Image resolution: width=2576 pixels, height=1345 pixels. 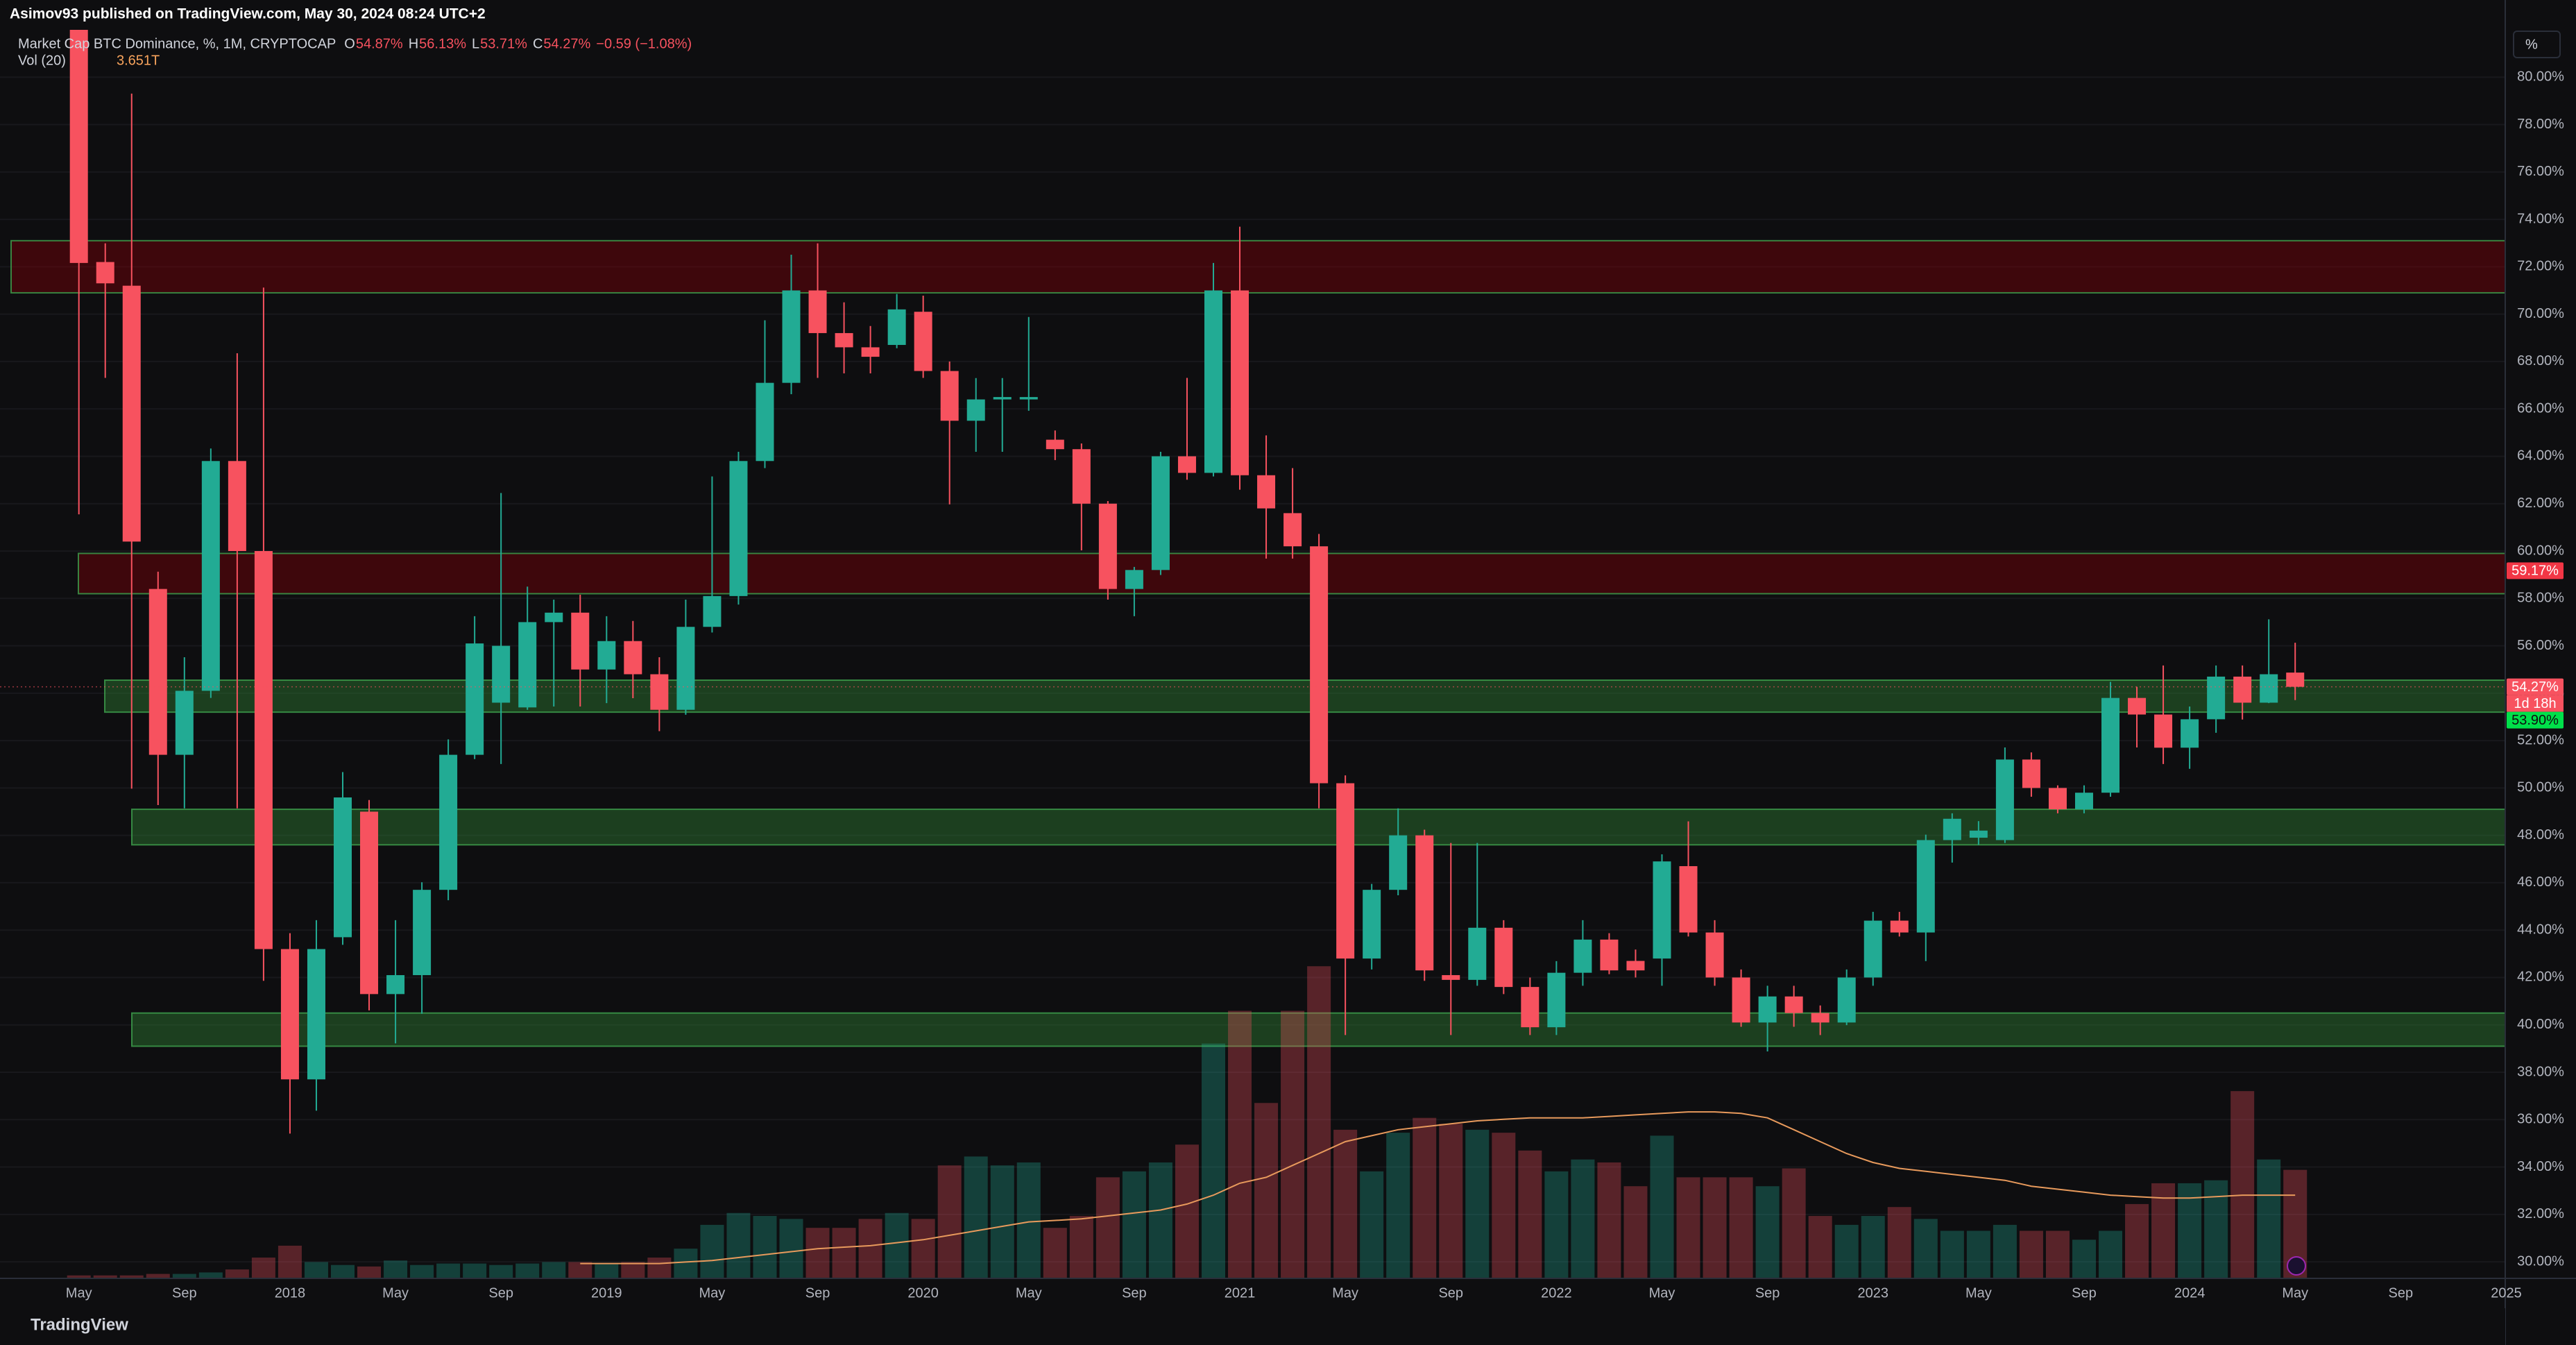 What do you see at coordinates (2540, 1071) in the screenshot?
I see `y-tick-label: 38.00%` at bounding box center [2540, 1071].